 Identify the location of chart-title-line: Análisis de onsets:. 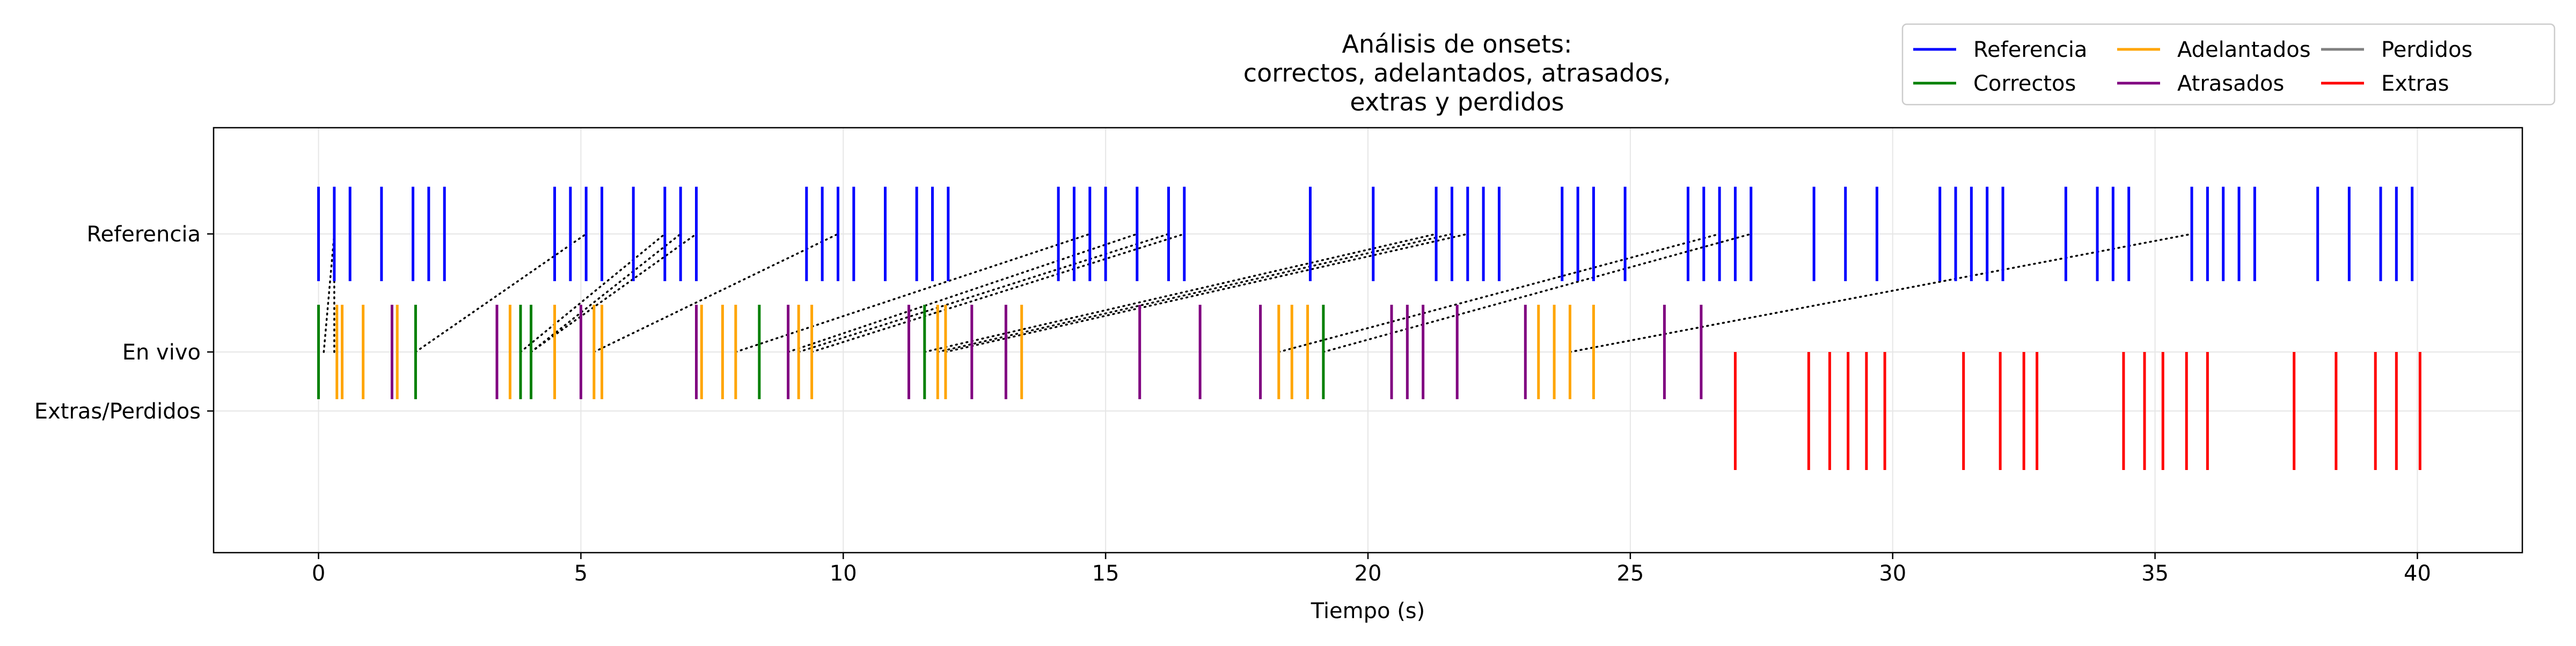
(1457, 44).